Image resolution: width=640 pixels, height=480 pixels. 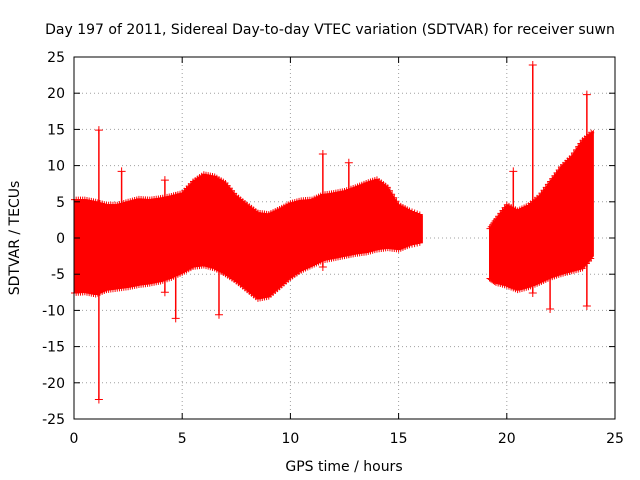 I want to click on y-tick-label: -25, so click(x=53, y=420).